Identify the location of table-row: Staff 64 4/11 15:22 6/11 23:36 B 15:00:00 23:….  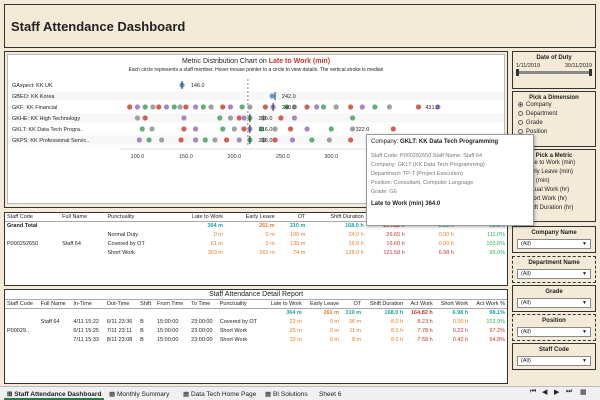
(256, 322).